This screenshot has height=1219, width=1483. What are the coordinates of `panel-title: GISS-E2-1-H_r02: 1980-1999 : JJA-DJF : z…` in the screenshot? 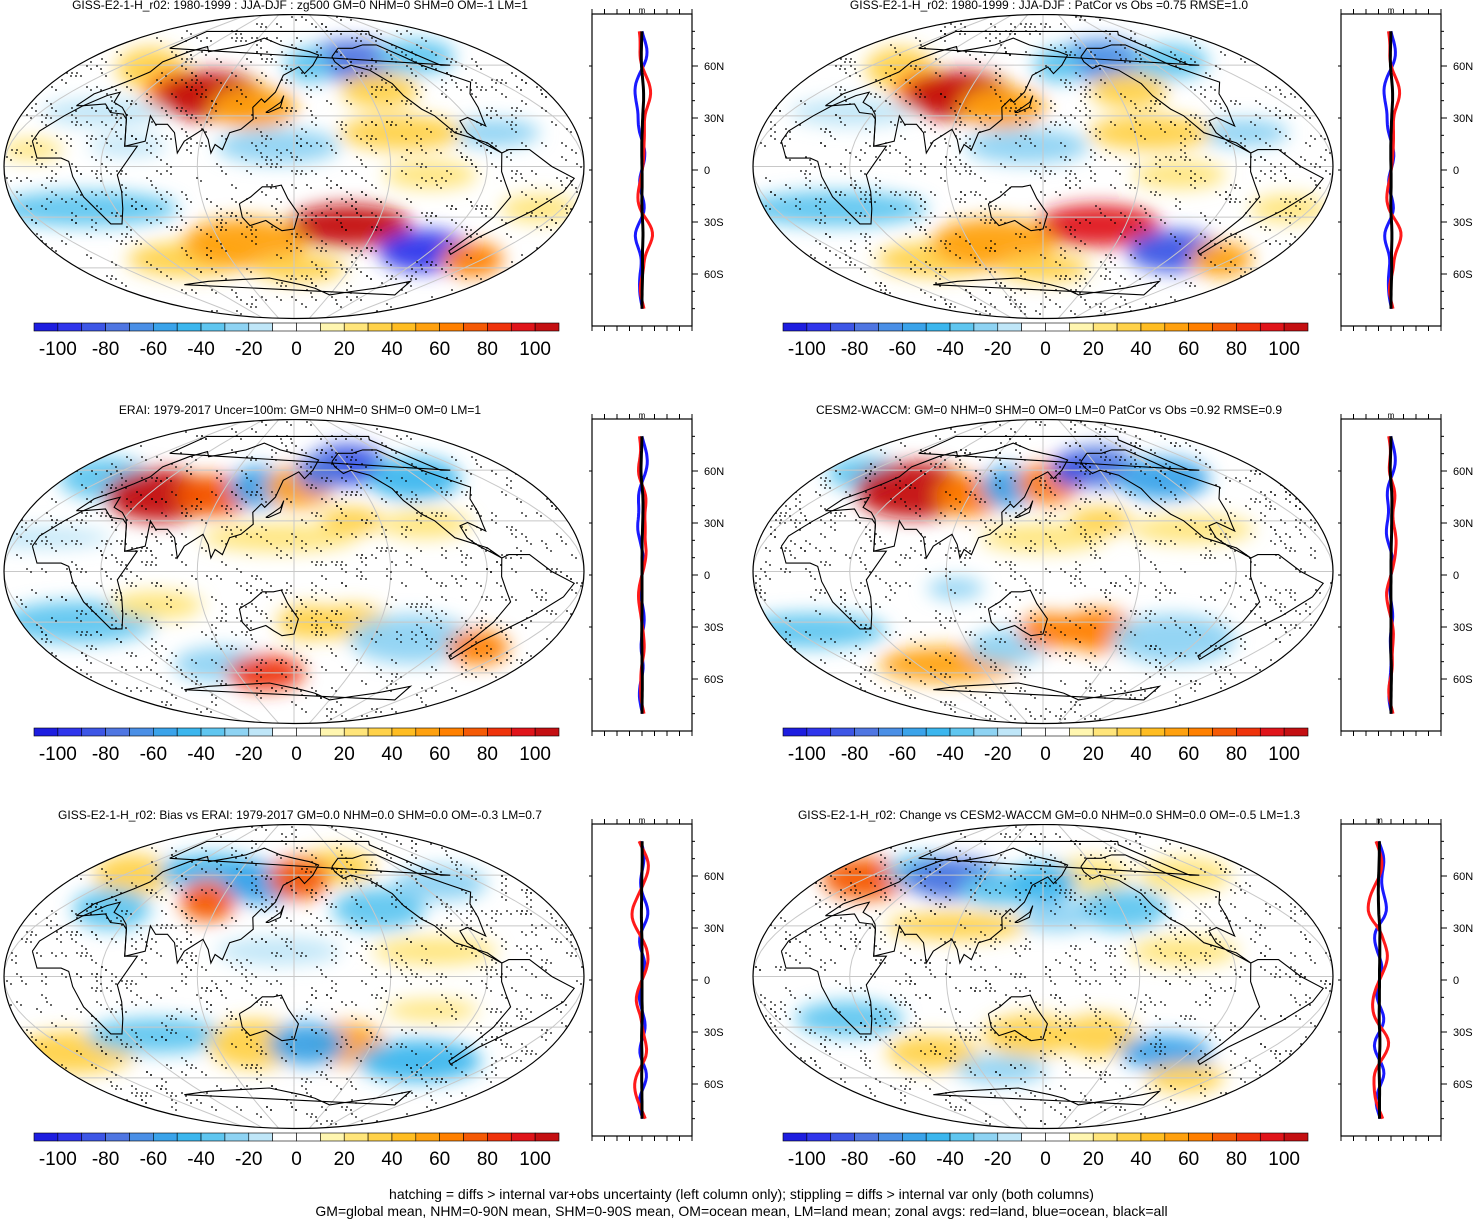 It's located at (300, 6).